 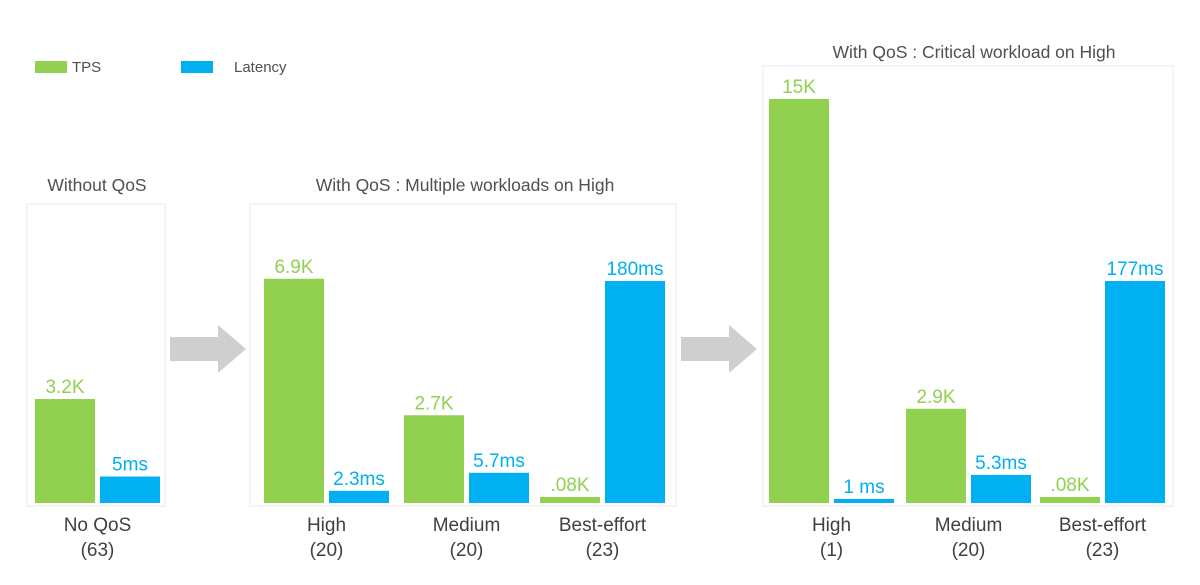 What do you see at coordinates (260, 67) in the screenshot?
I see `legend-label-latency: Latency` at bounding box center [260, 67].